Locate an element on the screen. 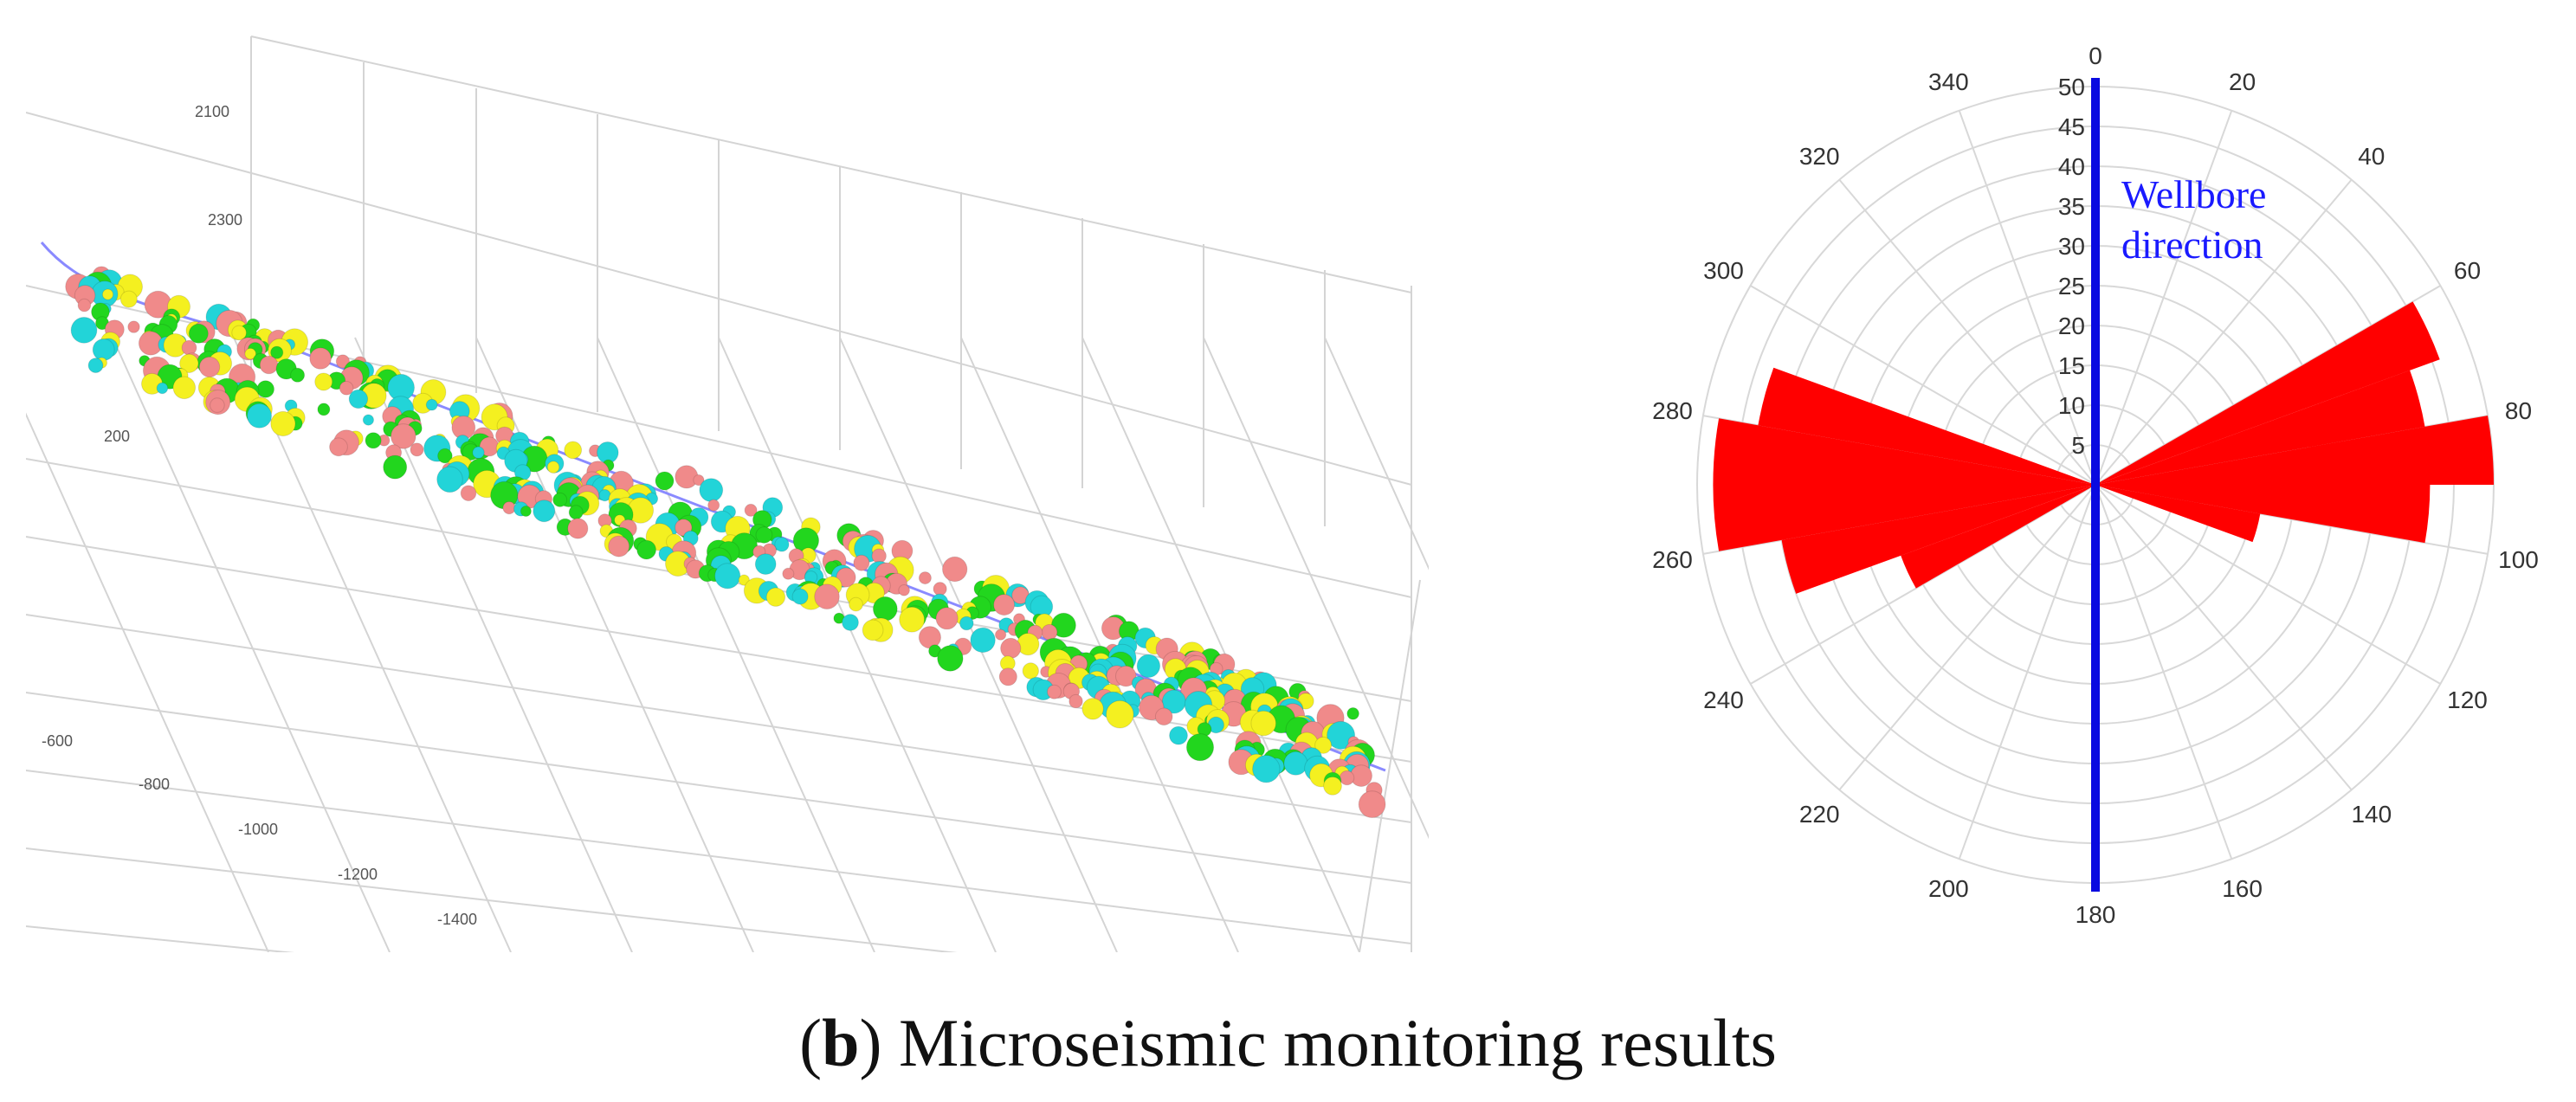 This screenshot has width=2576, height=1102. radial-tick-label: 50 is located at coordinates (2071, 87).